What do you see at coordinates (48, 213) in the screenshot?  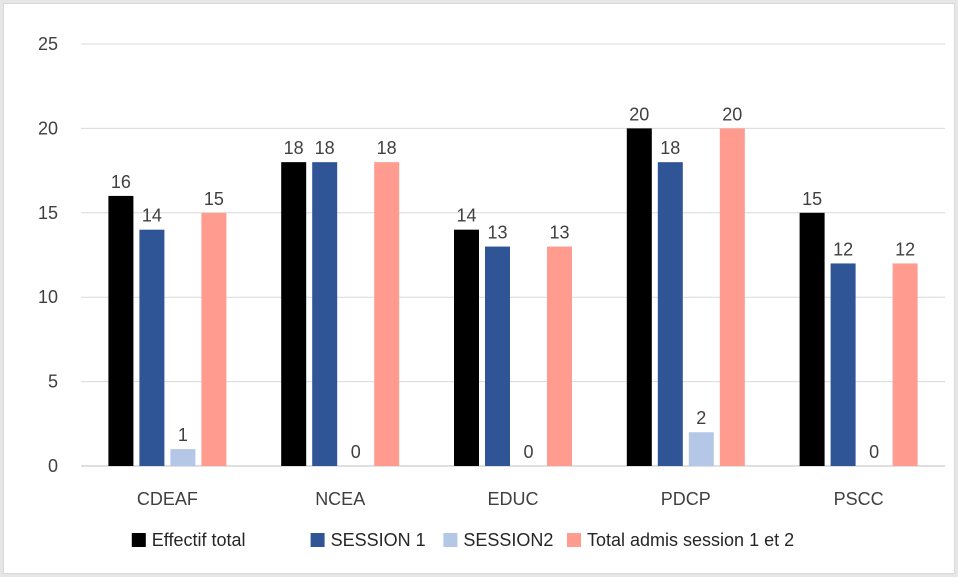 I see `y-tick-label: 15` at bounding box center [48, 213].